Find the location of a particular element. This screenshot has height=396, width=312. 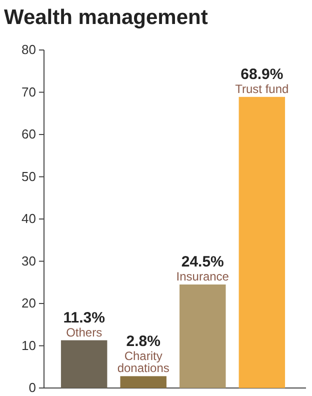

x-tick-label: Charity donations is located at coordinates (143, 362).